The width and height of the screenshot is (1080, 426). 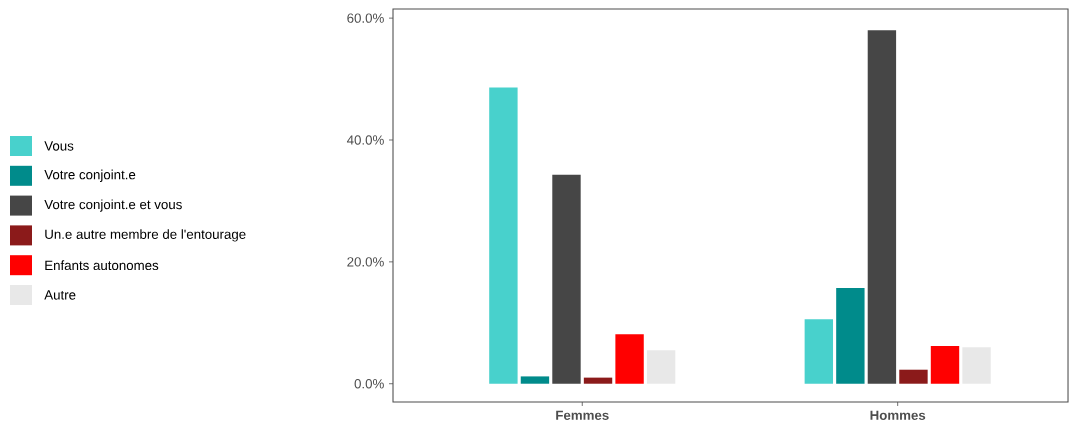 I want to click on y-tick-label: 40.0%, so click(x=365, y=140).